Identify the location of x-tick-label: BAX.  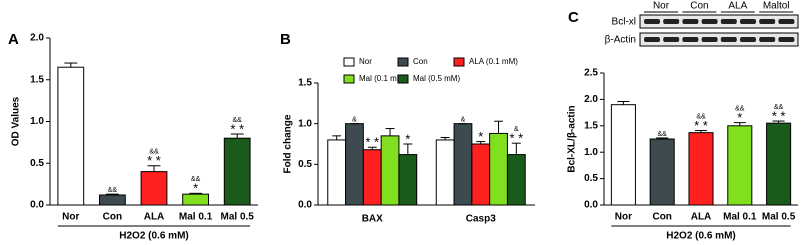
(372, 219).